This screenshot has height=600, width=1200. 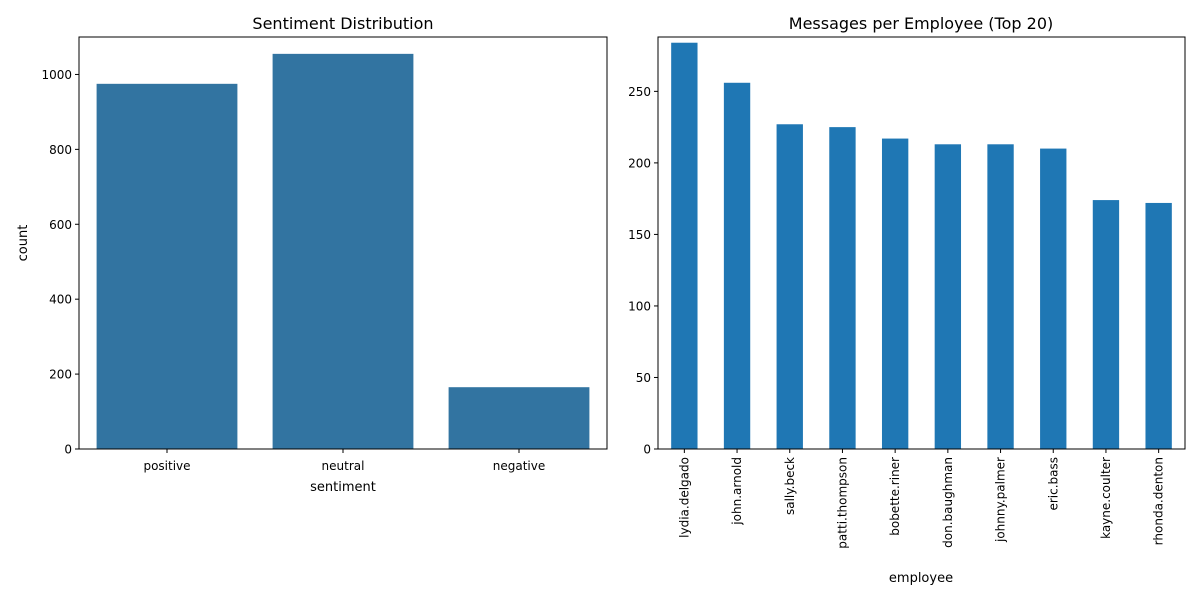 What do you see at coordinates (1158, 325) in the screenshot?
I see `employee-bar-rhonda-denton` at bounding box center [1158, 325].